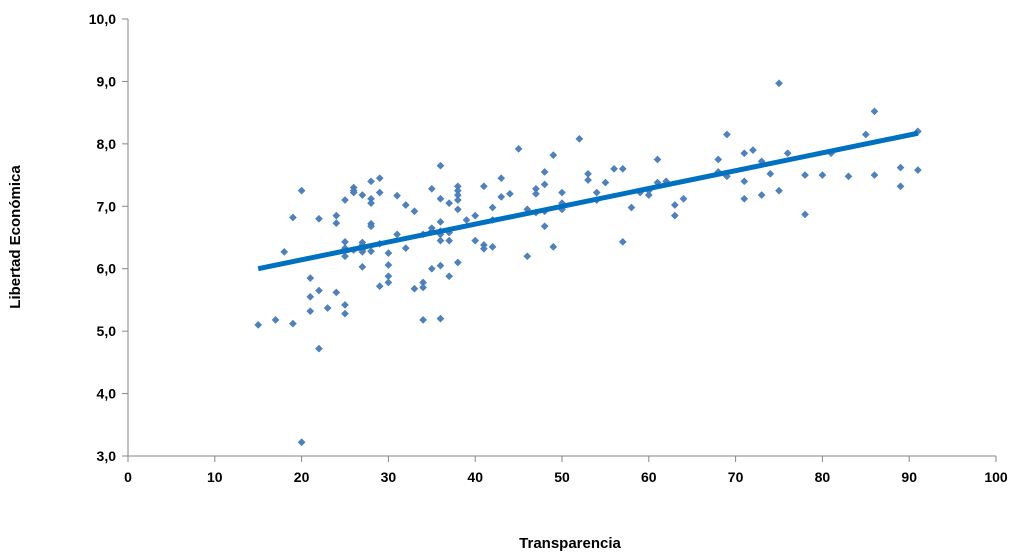 This screenshot has height=556, width=1014. I want to click on y-tick-label: 3,0, so click(107, 456).